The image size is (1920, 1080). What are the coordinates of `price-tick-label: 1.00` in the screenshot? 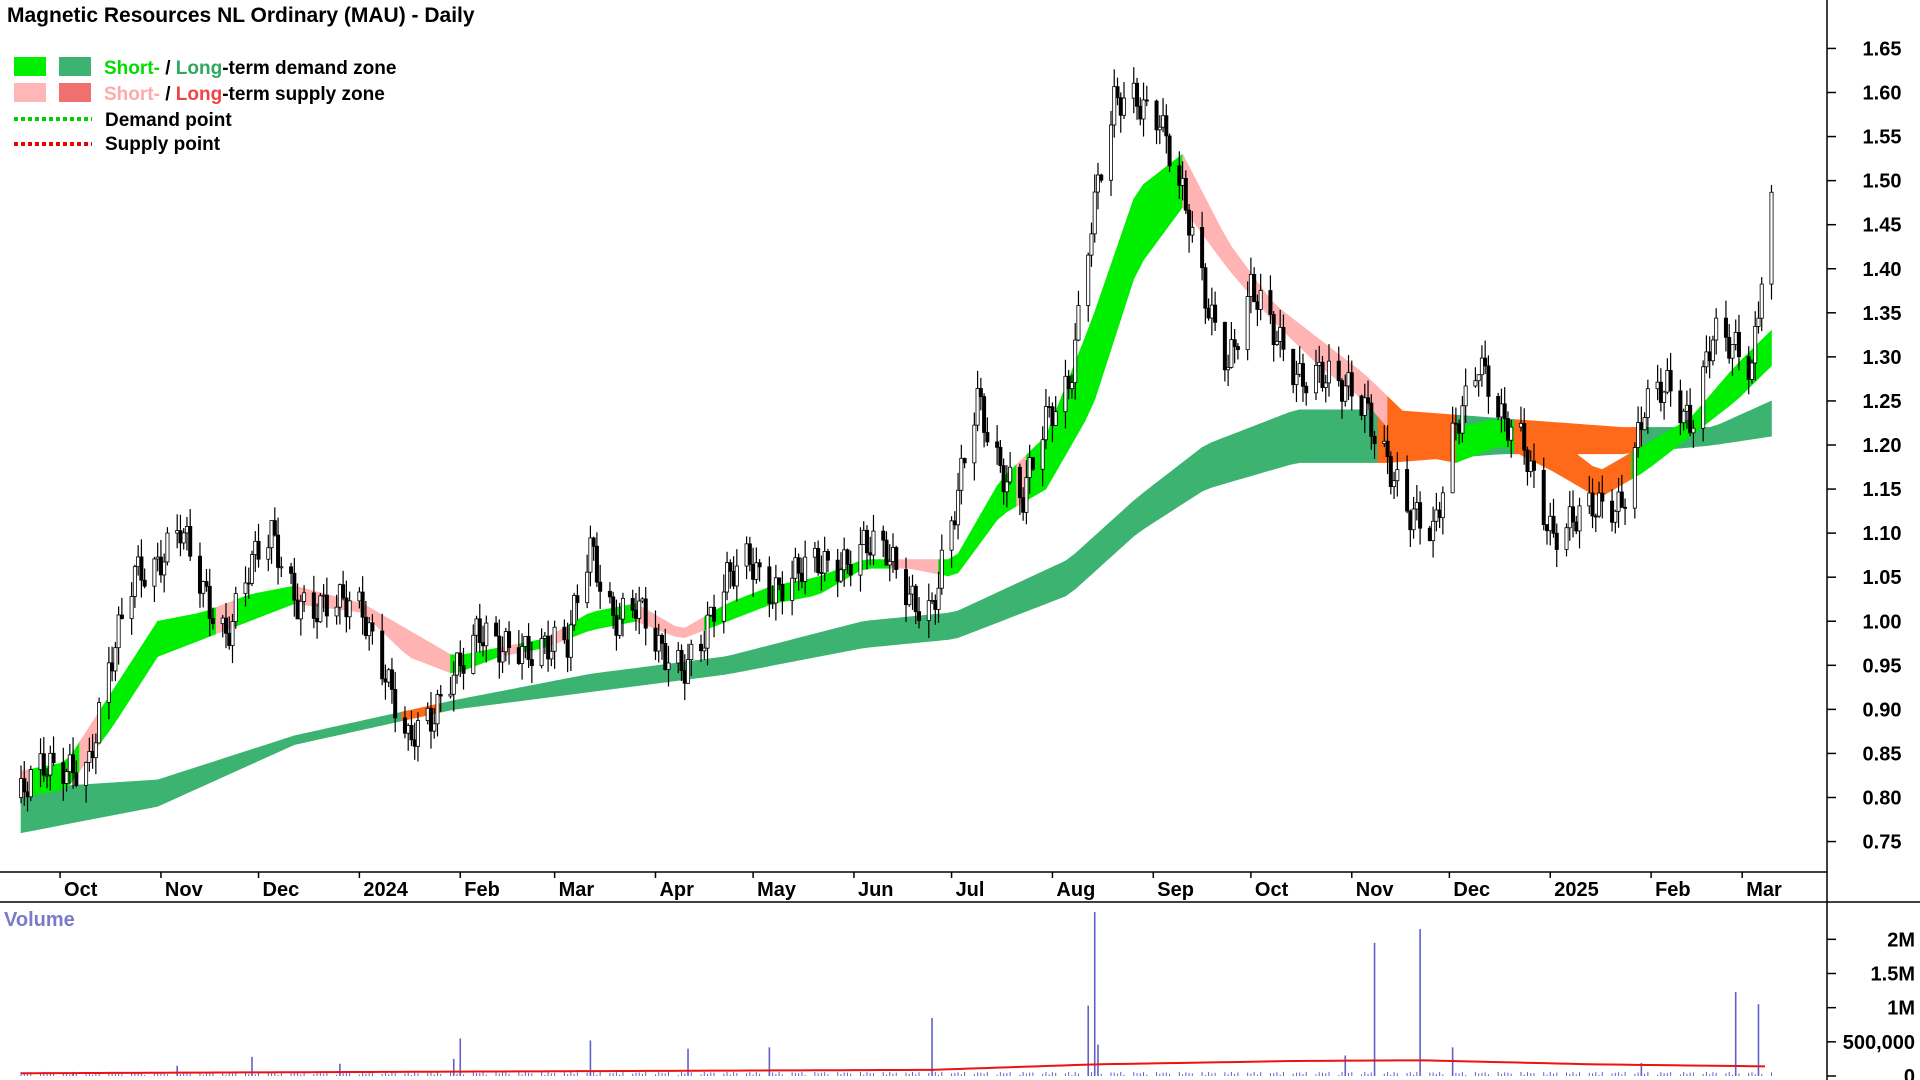 It's located at (1882, 622).